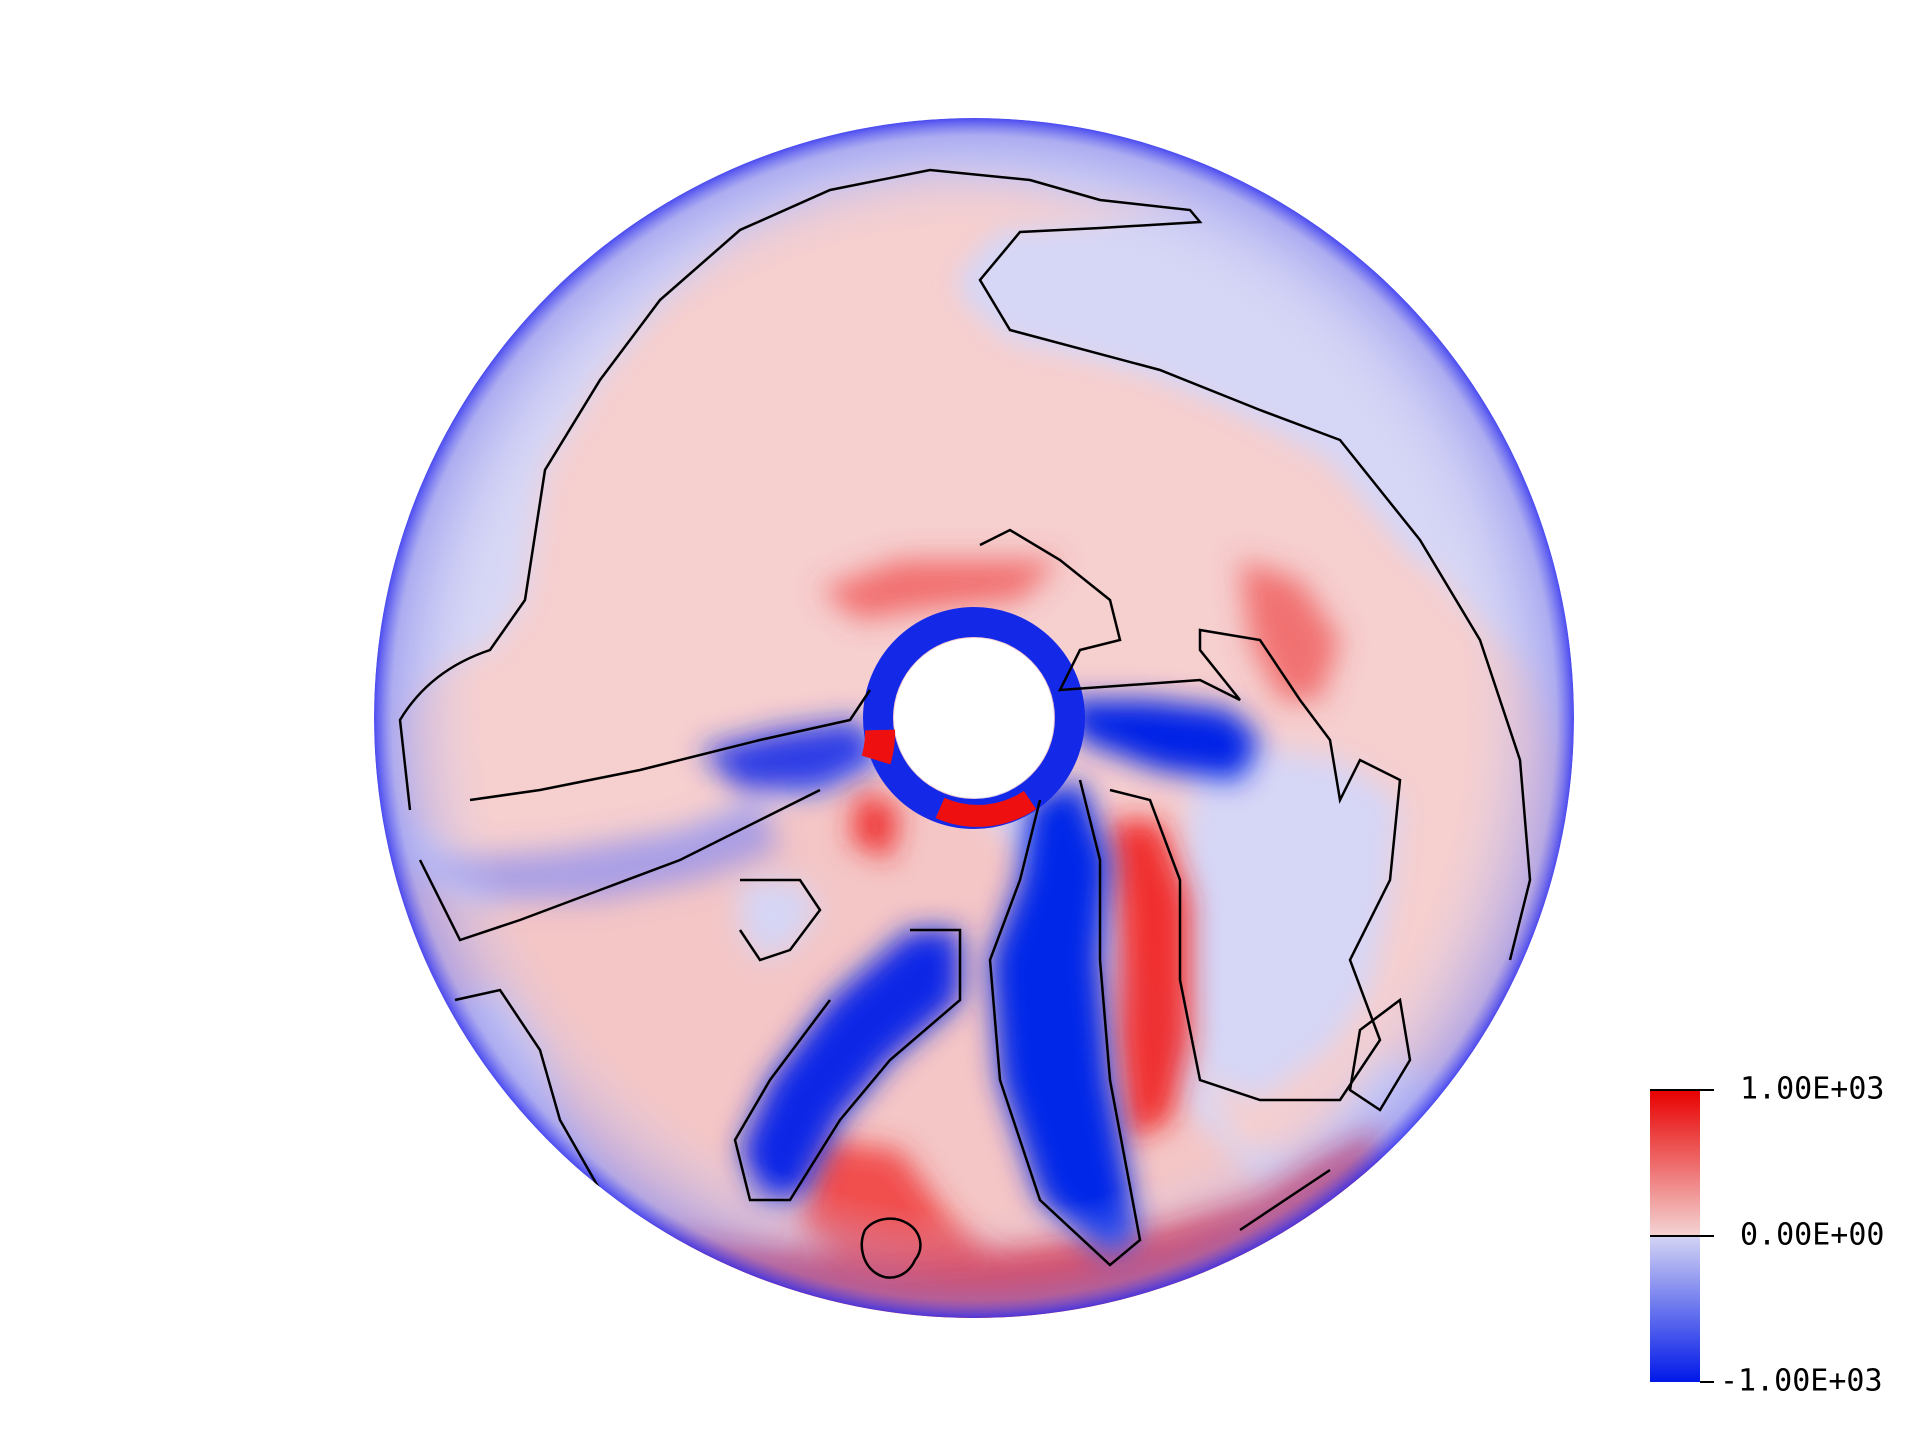 Image resolution: width=1920 pixels, height=1440 pixels. What do you see at coordinates (1801, 1381) in the screenshot?
I see `colorbar-min-label: -1.00E+03` at bounding box center [1801, 1381].